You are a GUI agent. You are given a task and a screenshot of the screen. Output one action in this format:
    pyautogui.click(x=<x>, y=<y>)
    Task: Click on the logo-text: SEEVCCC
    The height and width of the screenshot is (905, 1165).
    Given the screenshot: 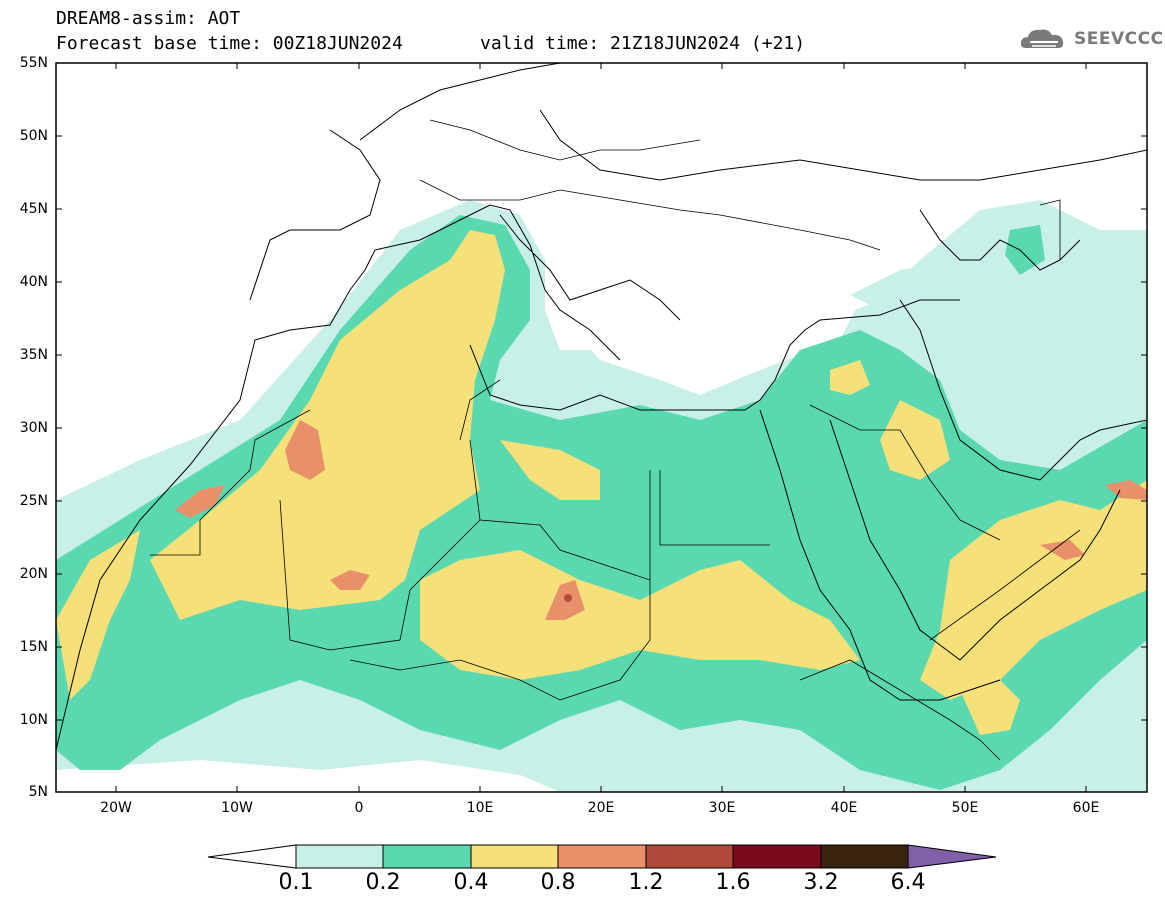 What is the action you would take?
    pyautogui.click(x=1119, y=39)
    